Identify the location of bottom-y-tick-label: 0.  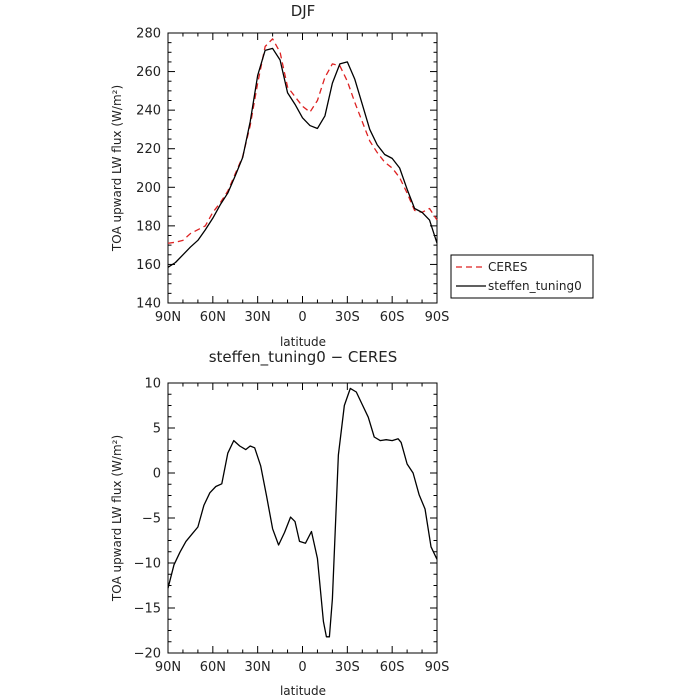
(157, 474).